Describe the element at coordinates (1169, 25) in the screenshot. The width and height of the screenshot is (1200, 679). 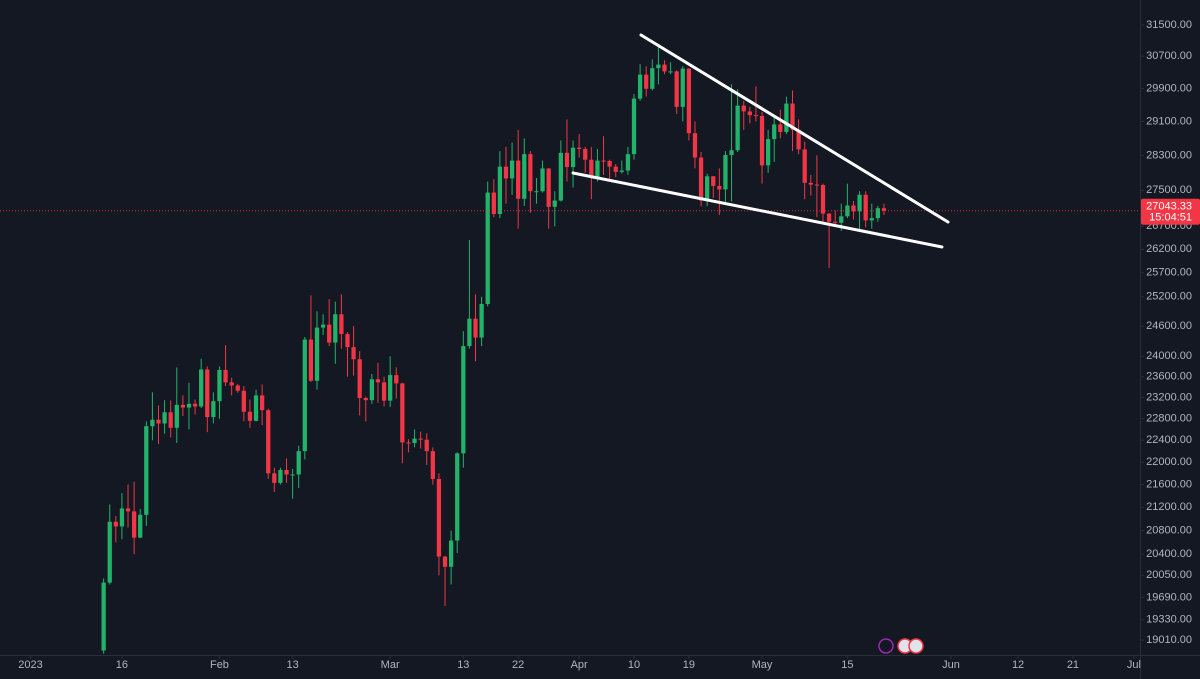
I see `y-tick-label: 31500.00` at that location.